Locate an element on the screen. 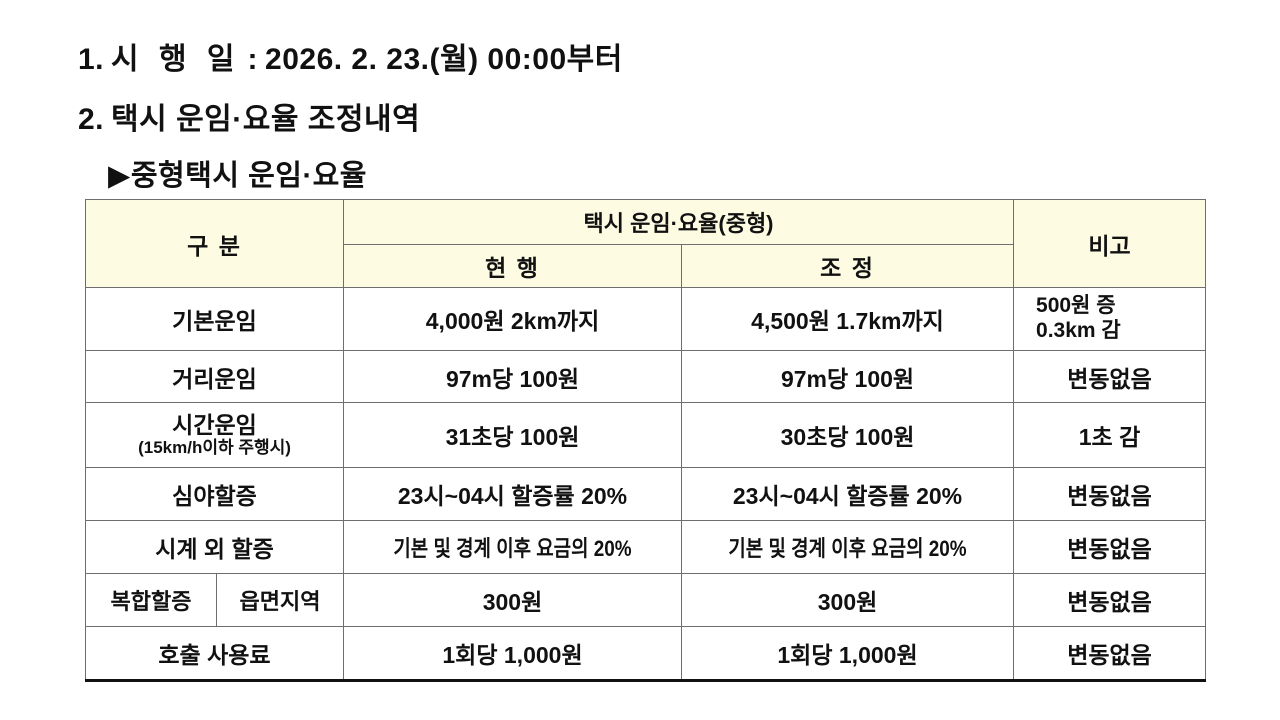 The image size is (1280, 720). row-label-late-night-surcharge: 심야할증 is located at coordinates (214, 494).